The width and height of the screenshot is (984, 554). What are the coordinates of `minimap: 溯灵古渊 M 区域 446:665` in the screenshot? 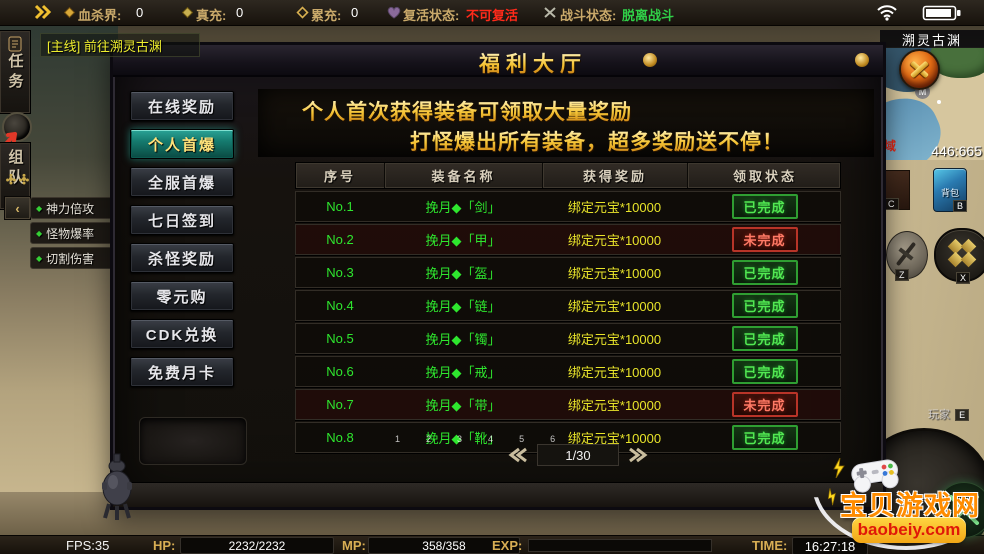 It's located at (932, 95).